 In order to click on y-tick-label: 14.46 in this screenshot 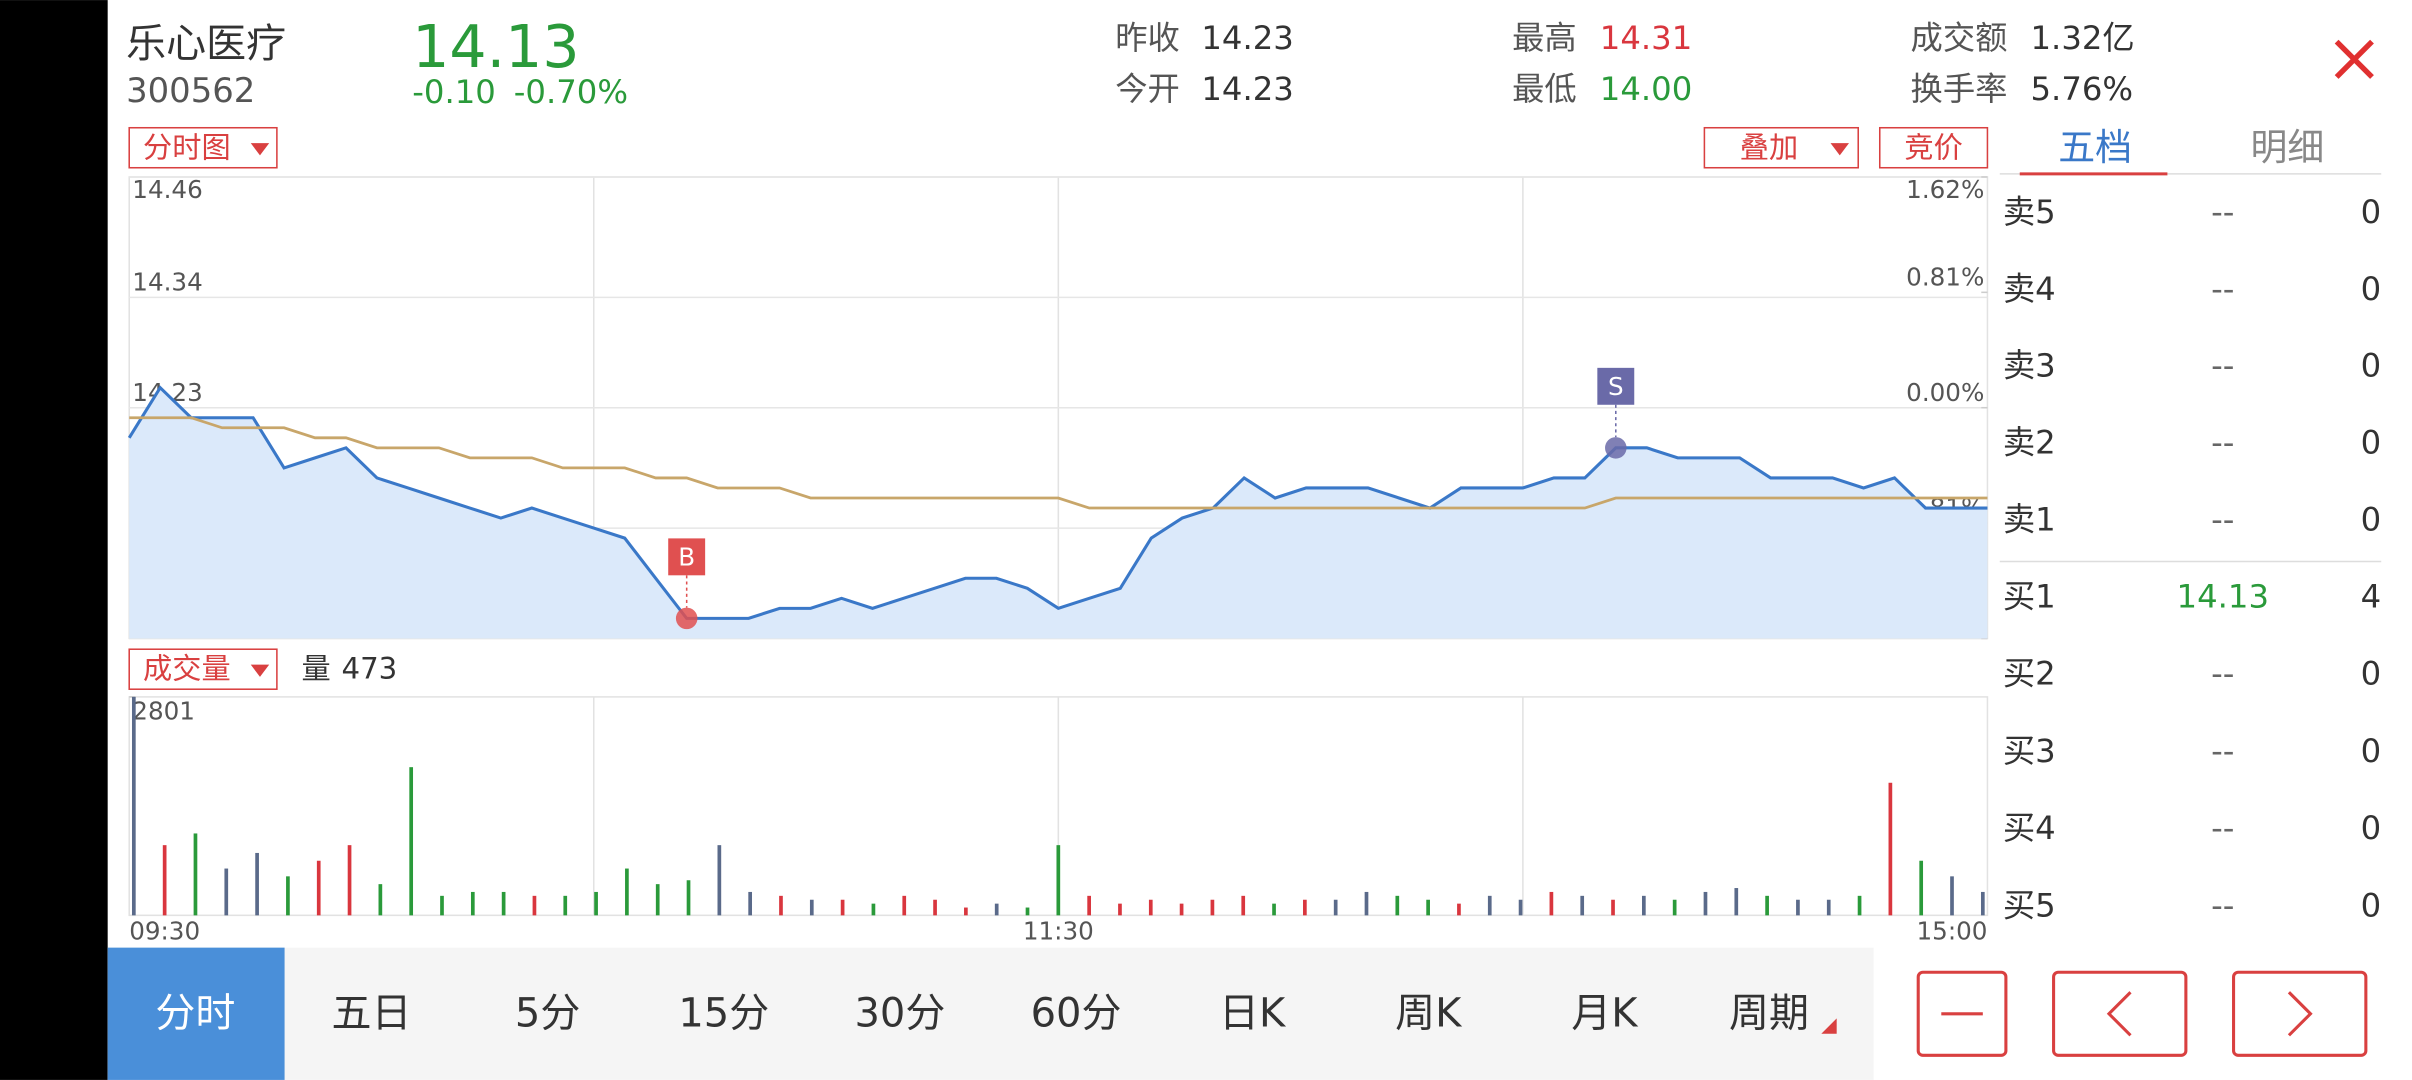, I will do `click(167, 189)`.